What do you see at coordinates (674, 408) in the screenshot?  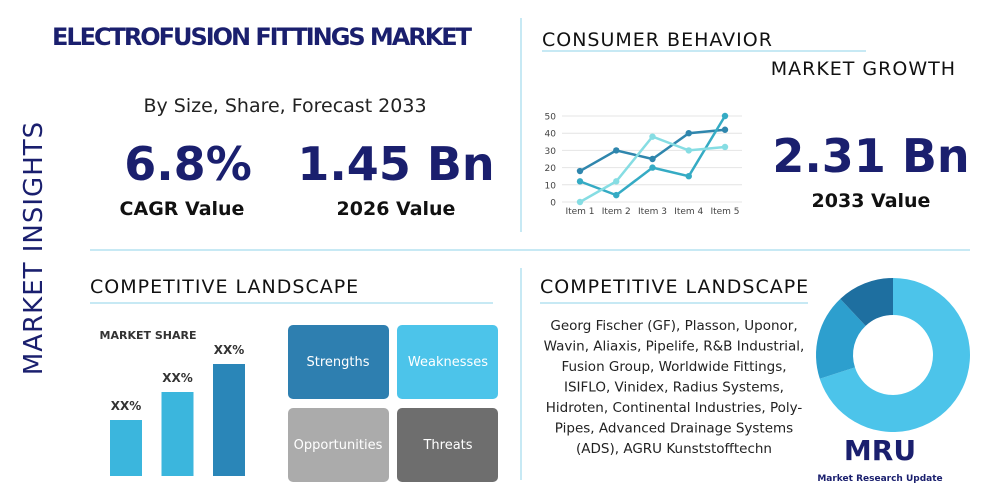 I see `company-line: Hidroten, Continental Industries, Poly-` at bounding box center [674, 408].